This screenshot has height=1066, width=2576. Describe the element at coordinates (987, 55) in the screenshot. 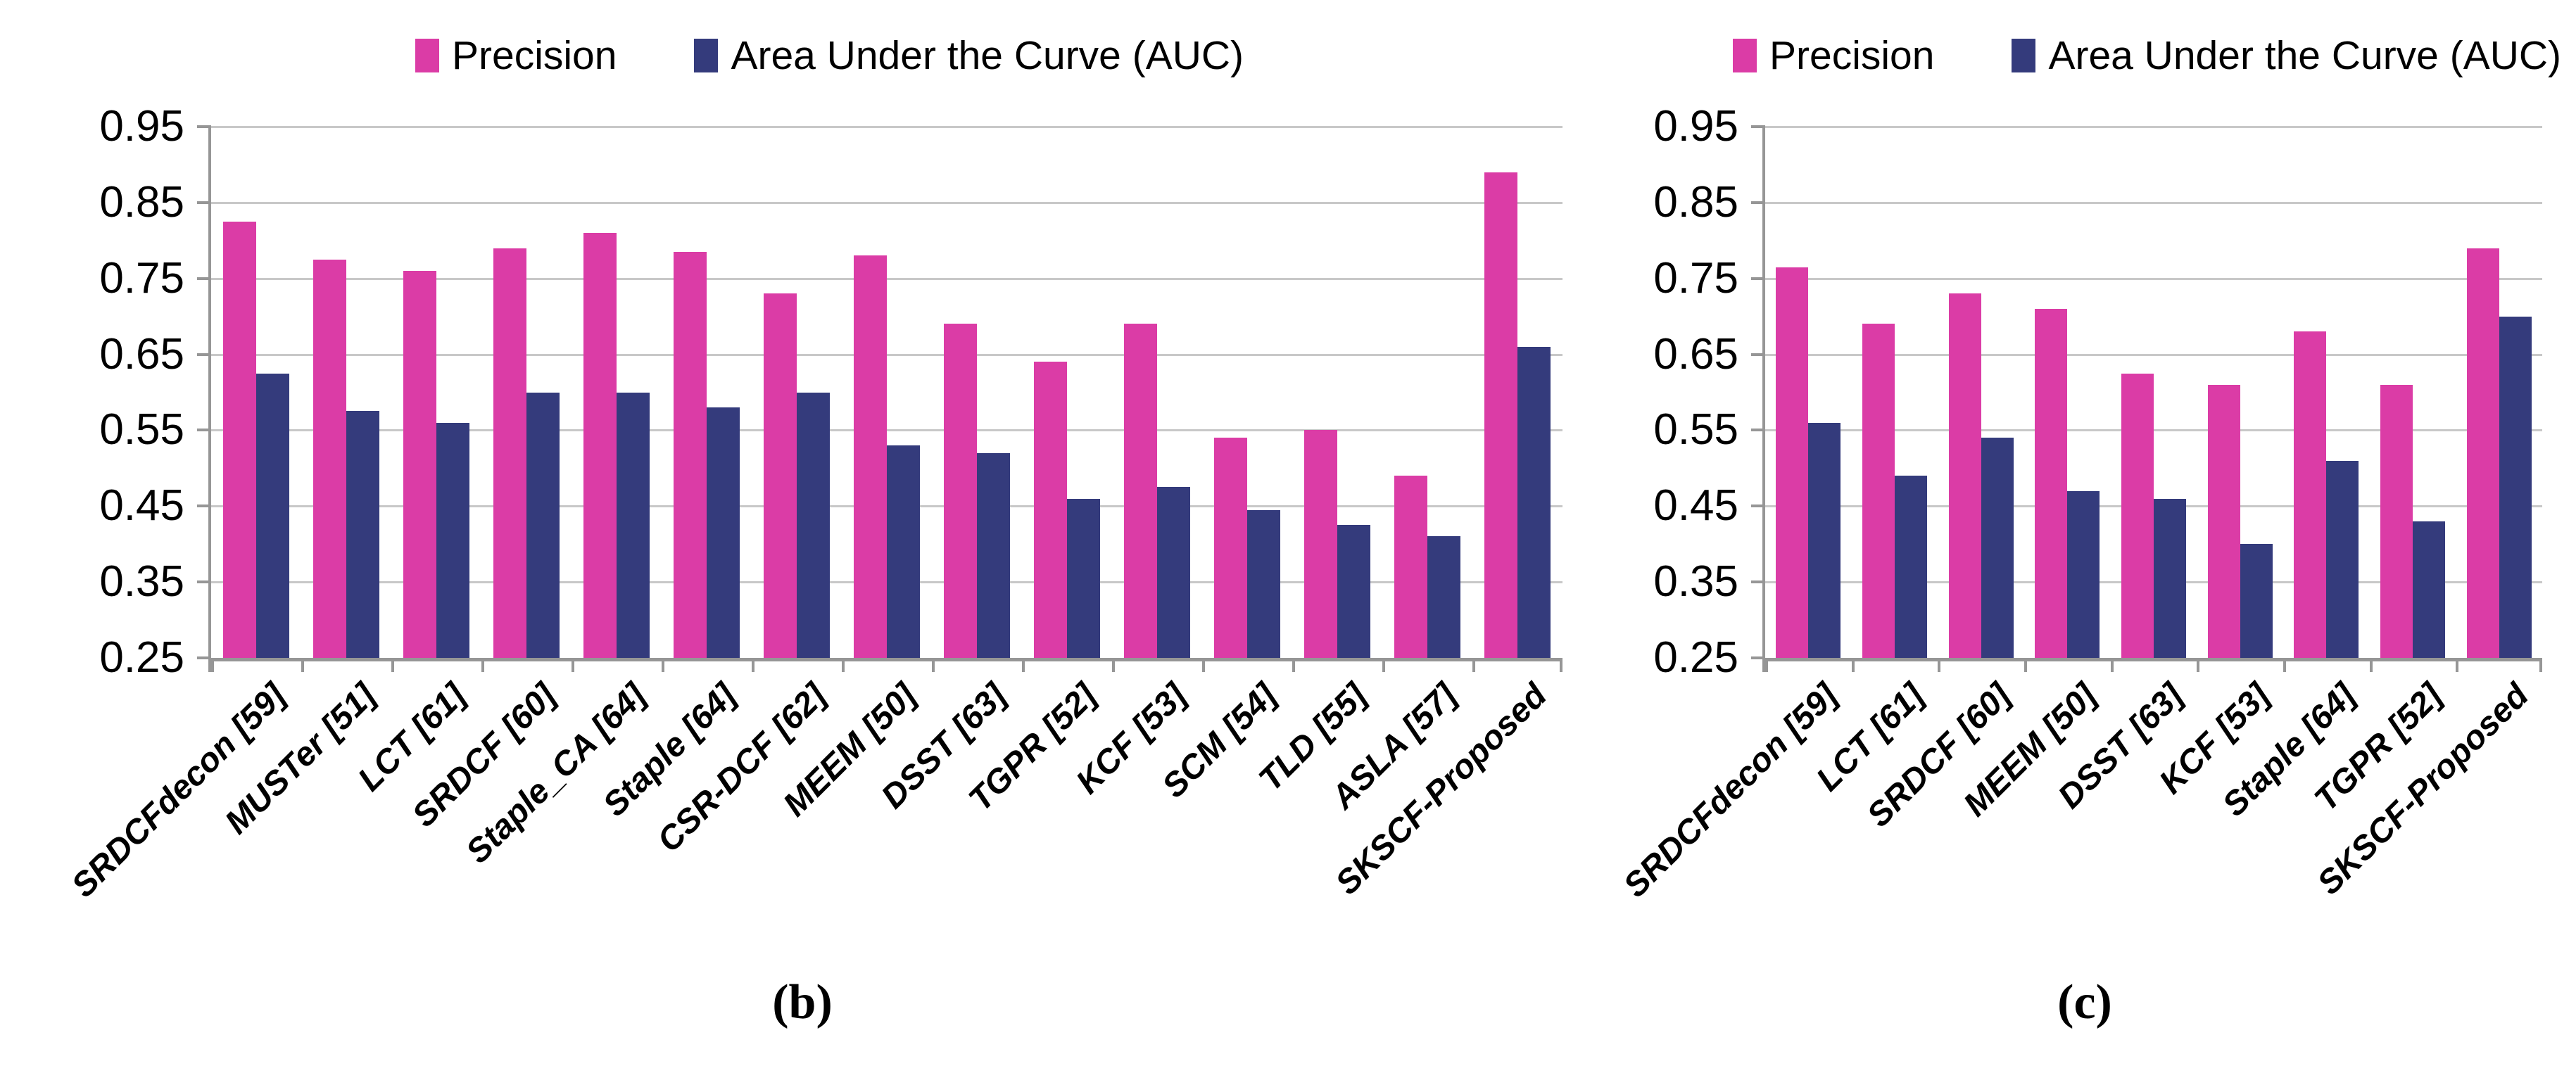

I see `legend-label: Area Under the Curve (AUC)` at that location.